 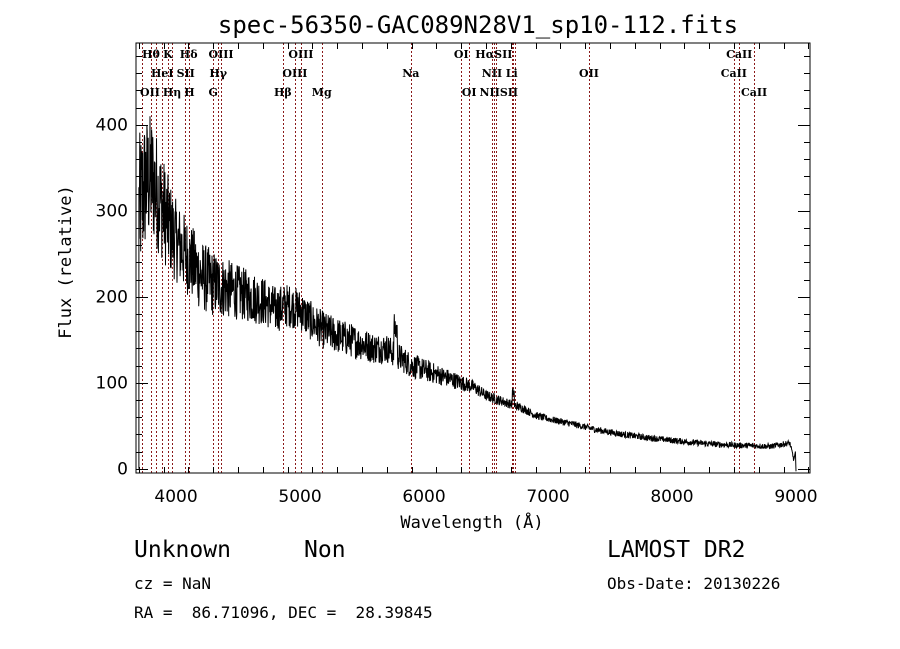 I want to click on emission-line-label: Hθ, so click(x=151, y=54).